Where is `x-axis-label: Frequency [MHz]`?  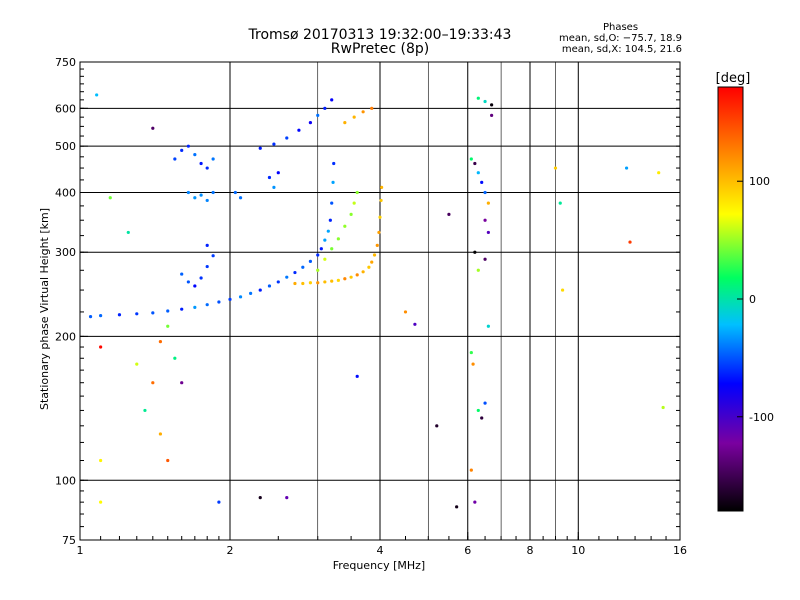
x-axis-label: Frequency [MHz] is located at coordinates (379, 565).